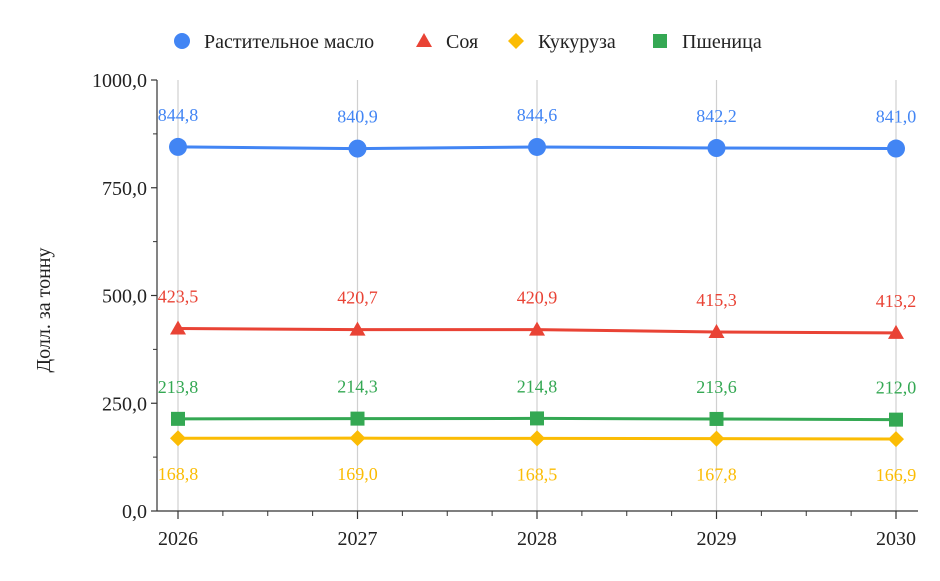 Image resolution: width=940 pixels, height=581 pixels. Describe the element at coordinates (516, 41) in the screenshot. I see `legend-marker-diamond` at that location.